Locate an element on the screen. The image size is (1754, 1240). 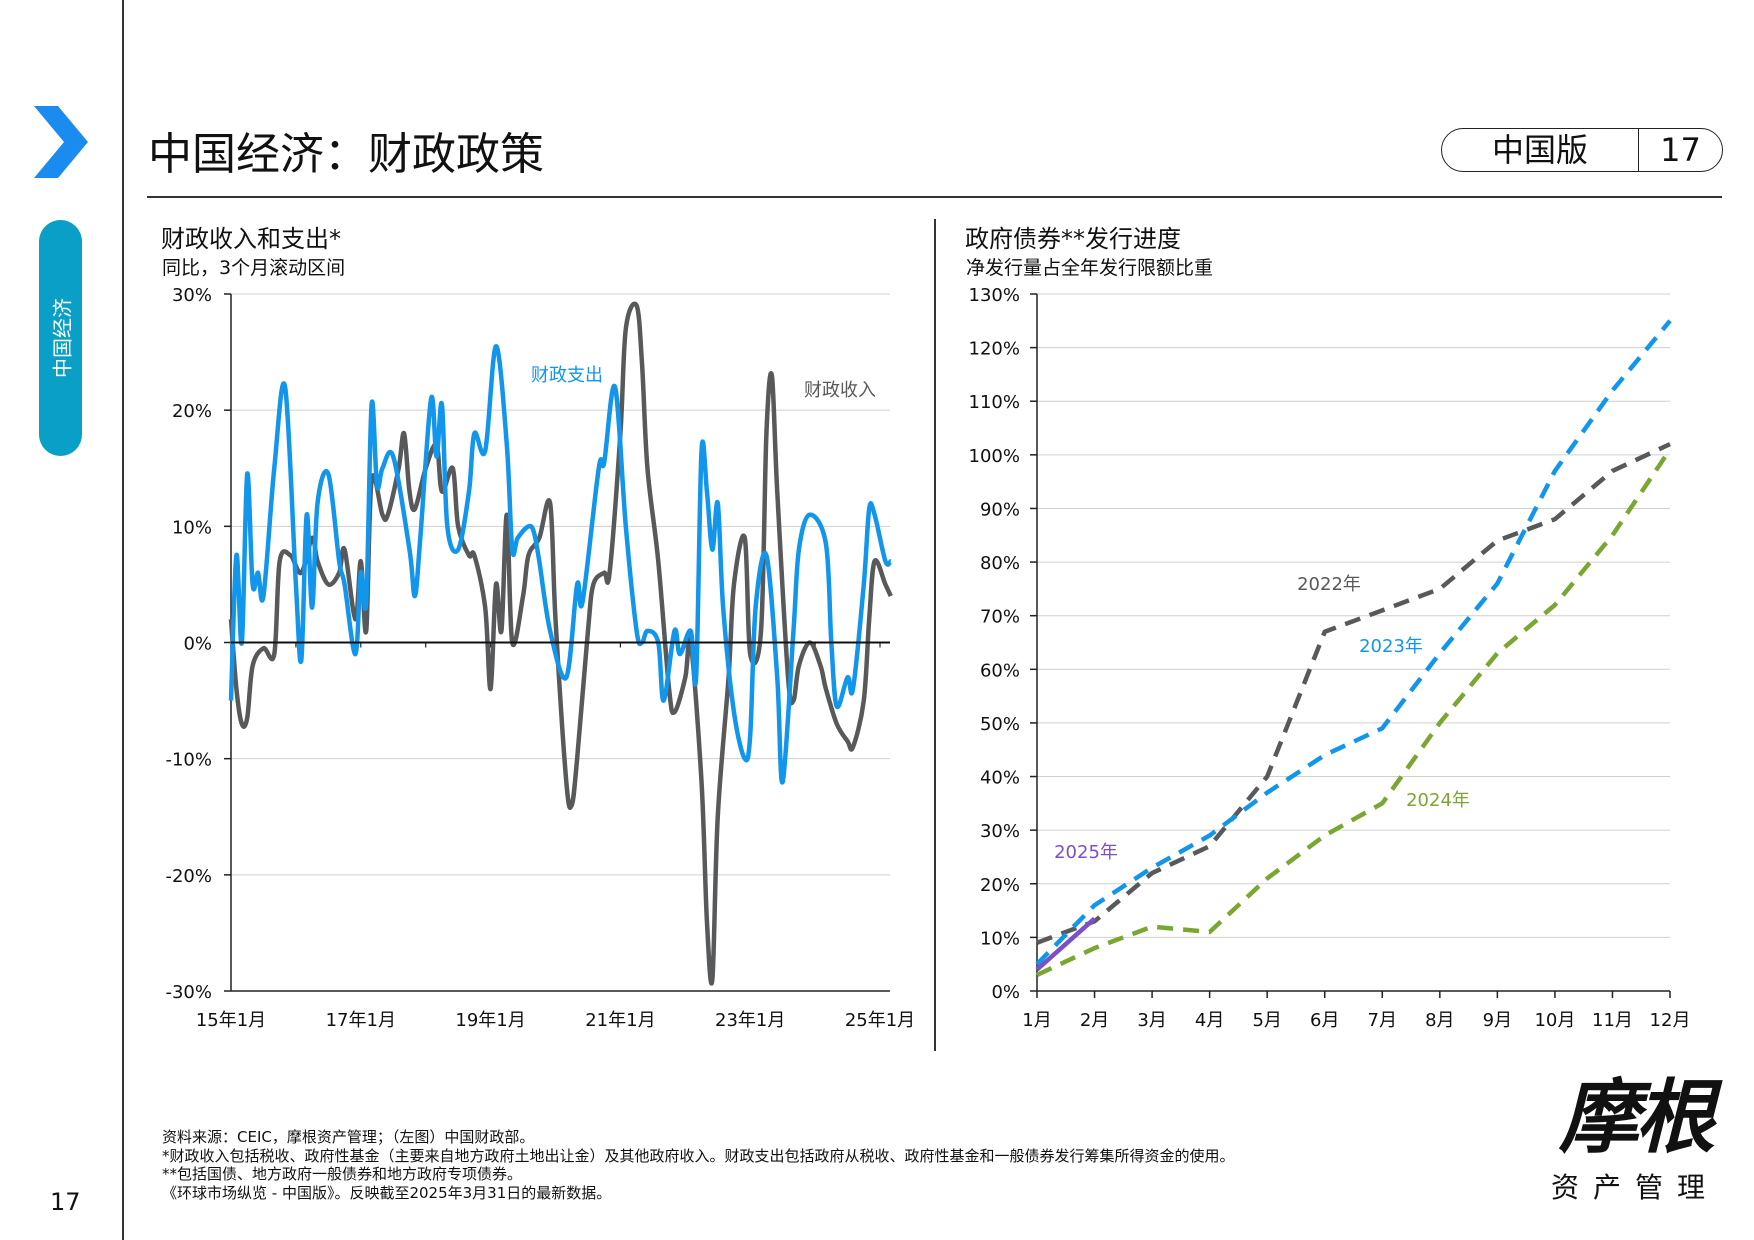
series-label-2024: 2024年 is located at coordinates (1438, 800).